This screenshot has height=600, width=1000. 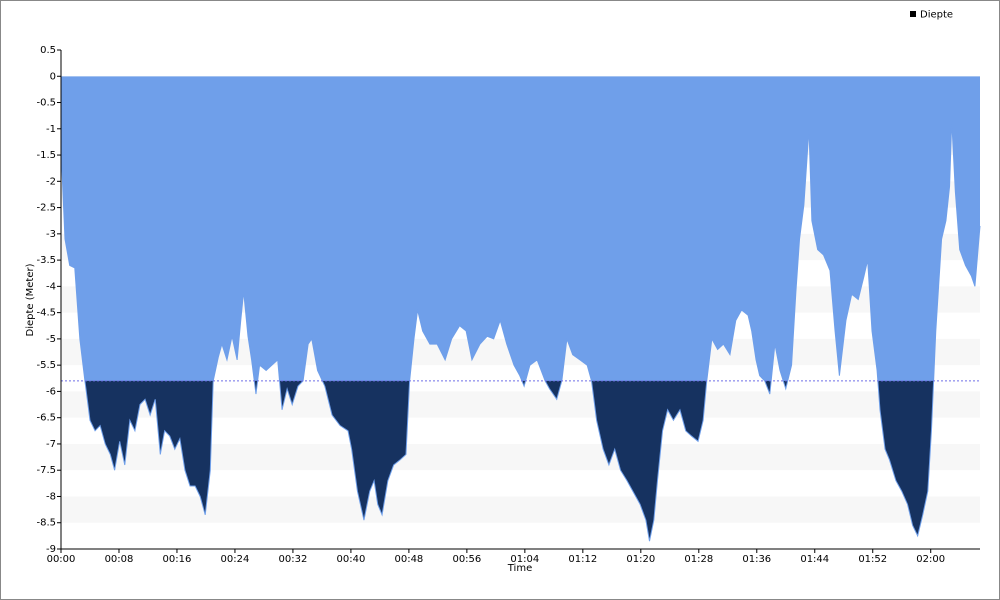 What do you see at coordinates (53, 76) in the screenshot?
I see `y-tick-label: 0` at bounding box center [53, 76].